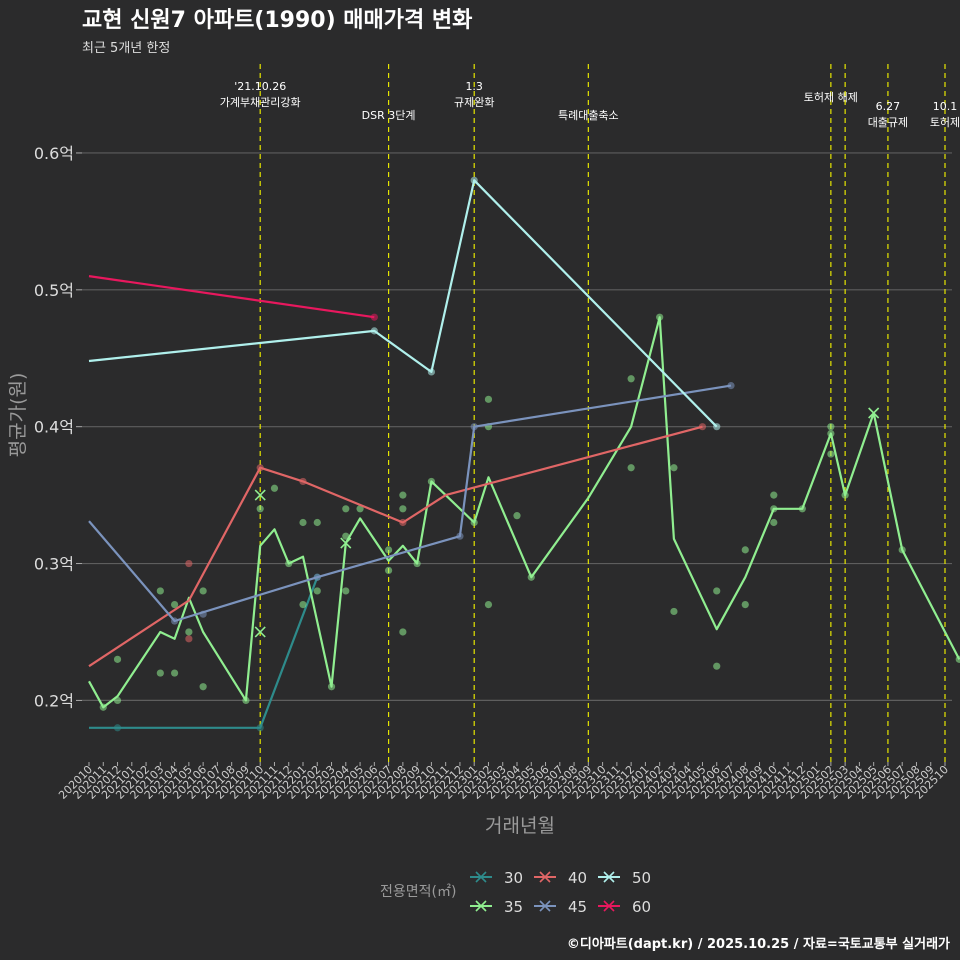 This screenshot has width=960, height=960. I want to click on event-label: DSR 3단계, so click(389, 115).